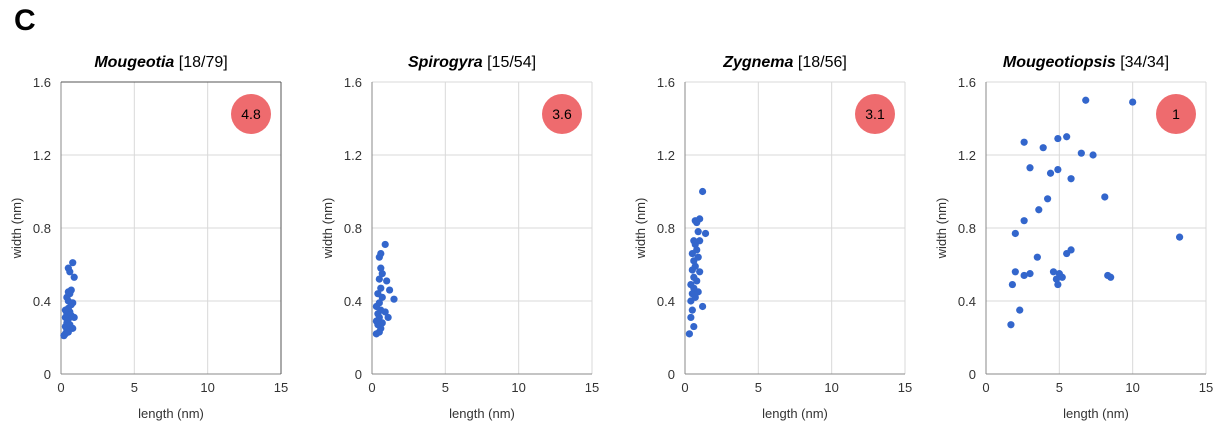  I want to click on chart-title: Mougeotiopsis [34/34], so click(1086, 62).